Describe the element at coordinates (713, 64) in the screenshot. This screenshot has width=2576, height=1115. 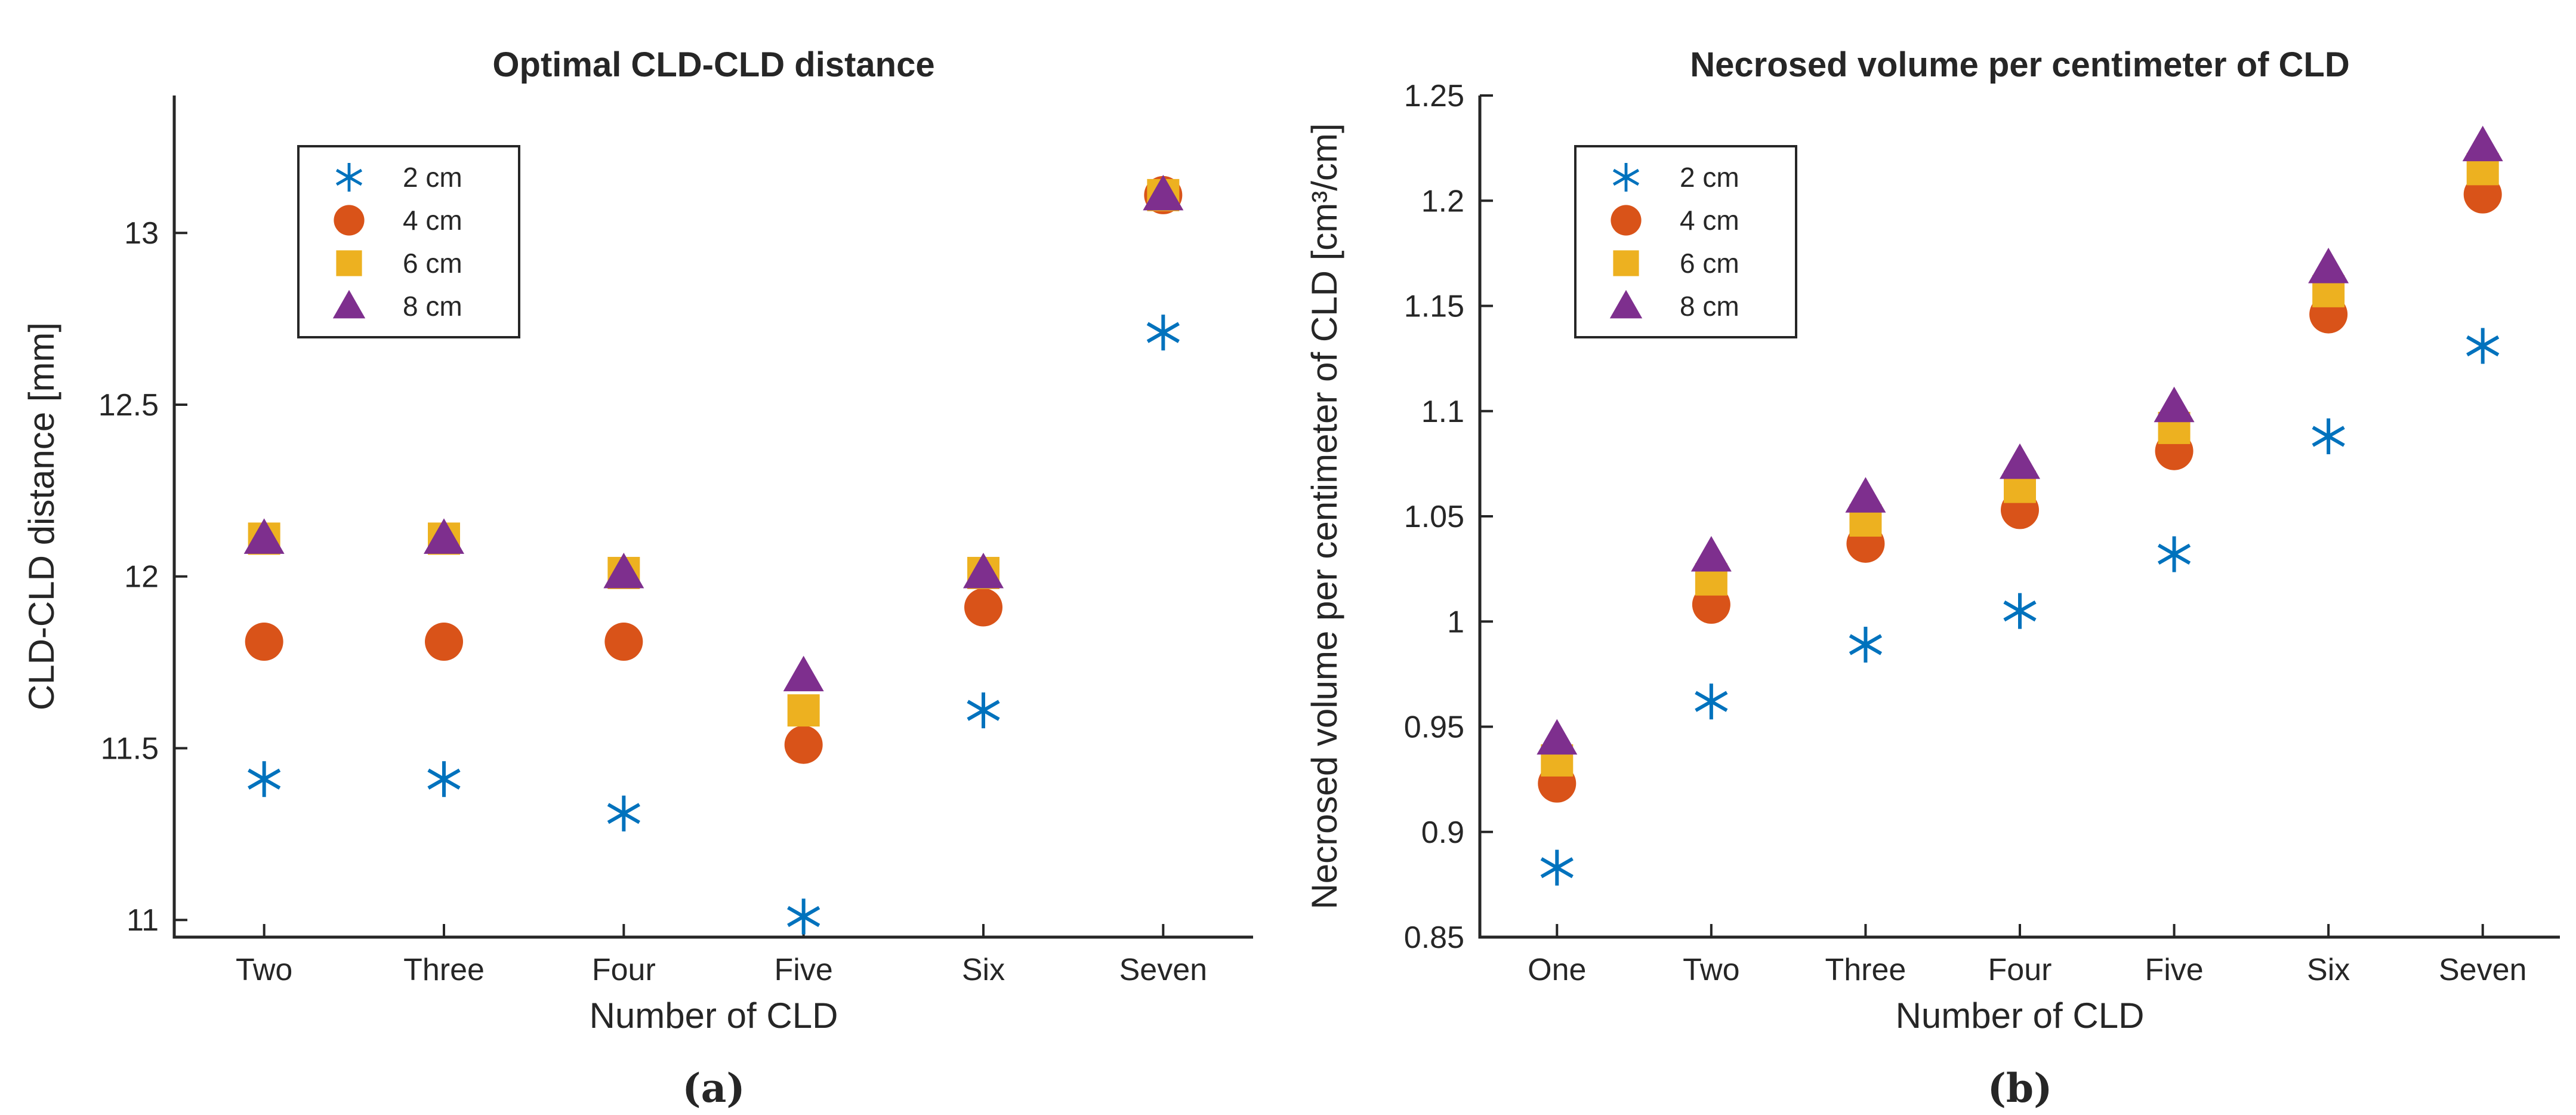
I see `chart-title: Optimal CLD-CLD distance` at that location.